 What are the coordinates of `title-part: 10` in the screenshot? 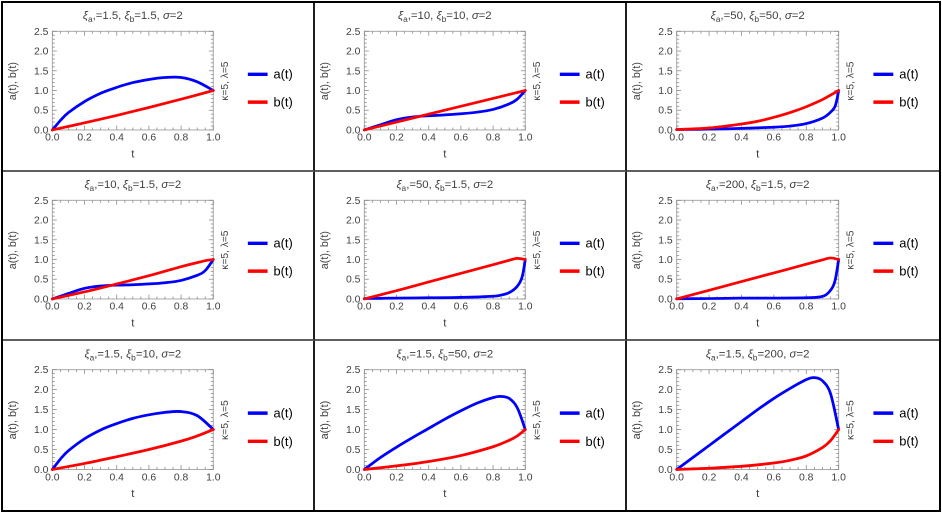 It's located at (148, 354).